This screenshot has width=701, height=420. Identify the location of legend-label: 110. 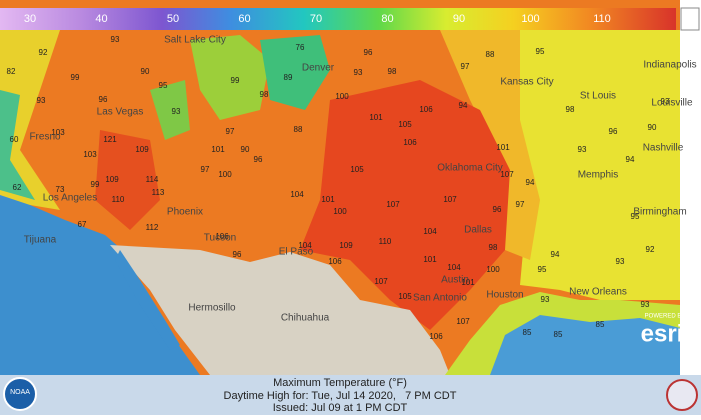
(602, 19).